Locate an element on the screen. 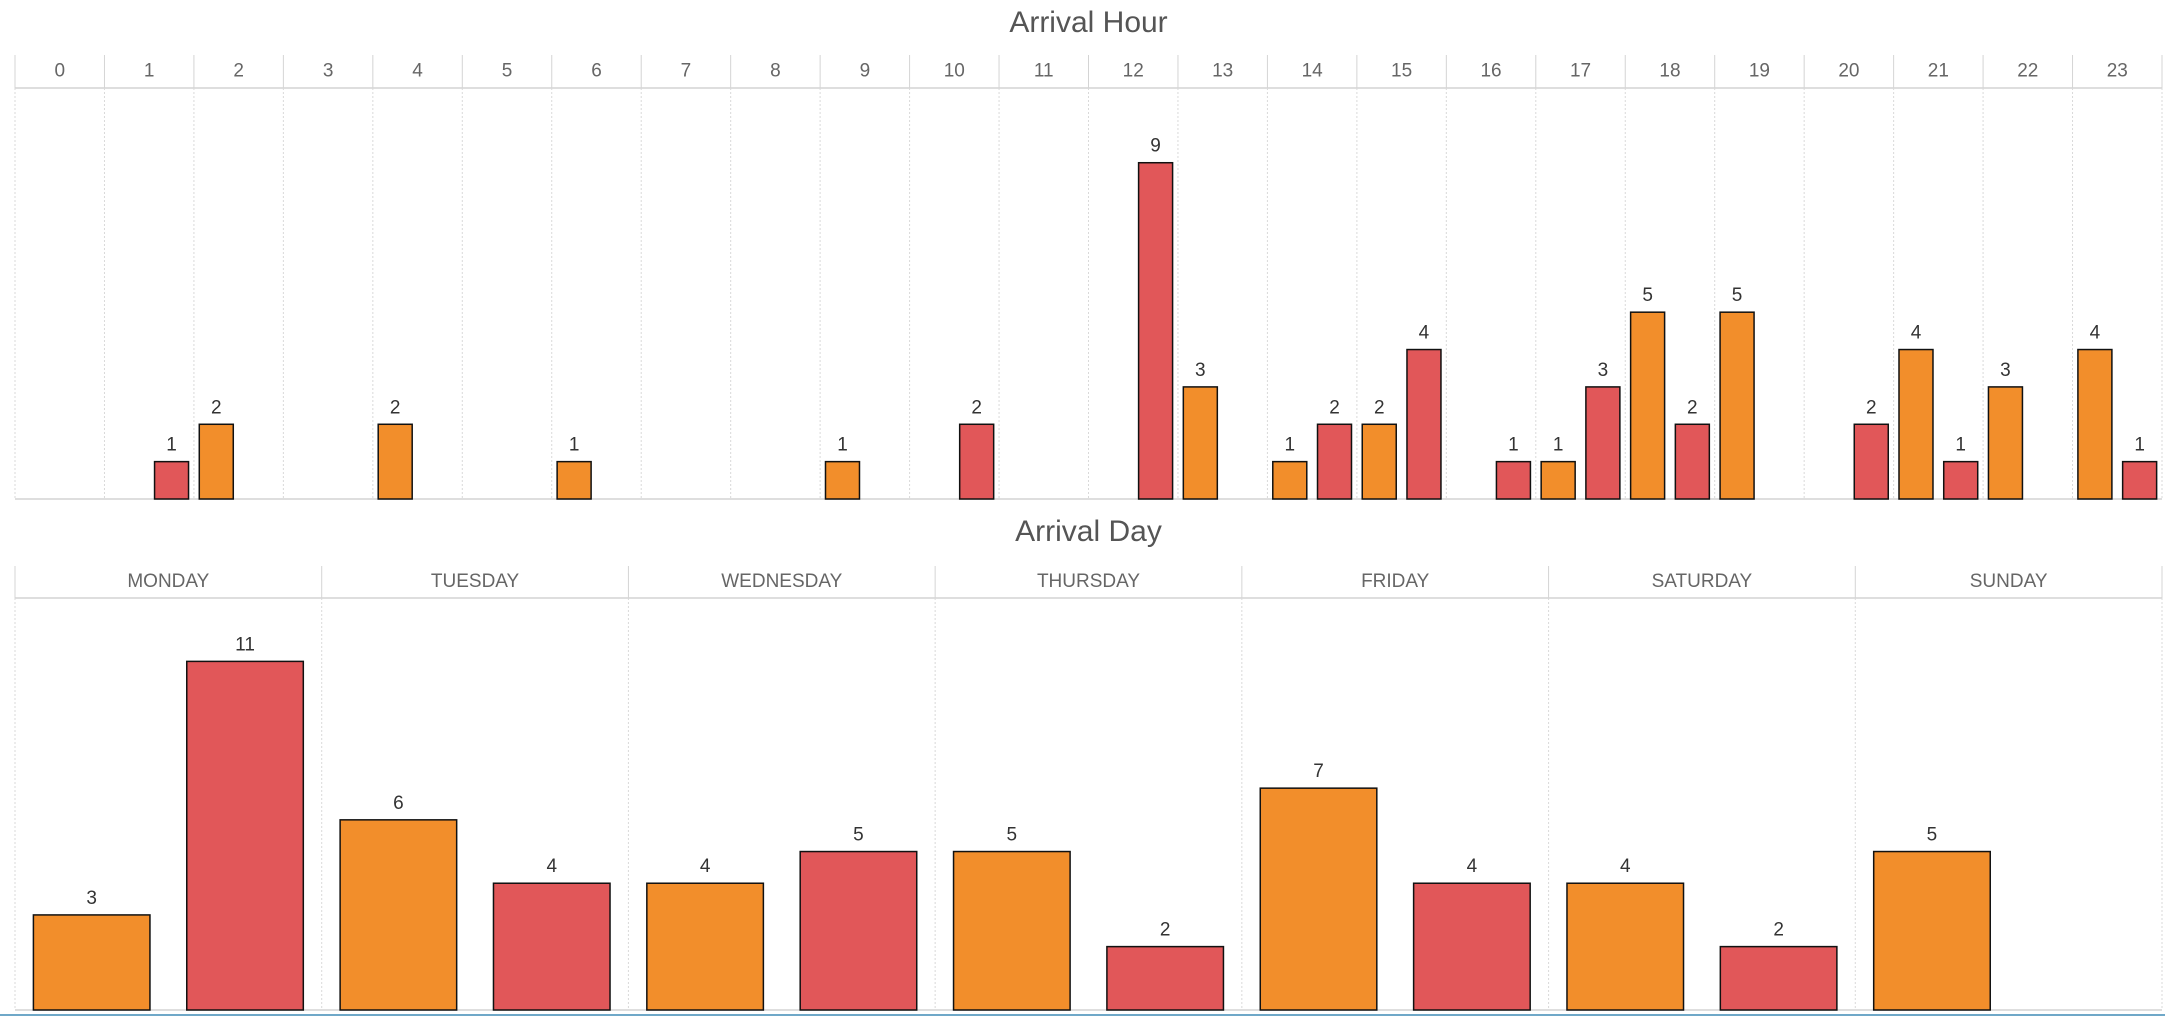 This screenshot has height=1017, width=2165. panel-label: 12 is located at coordinates (1133, 71).